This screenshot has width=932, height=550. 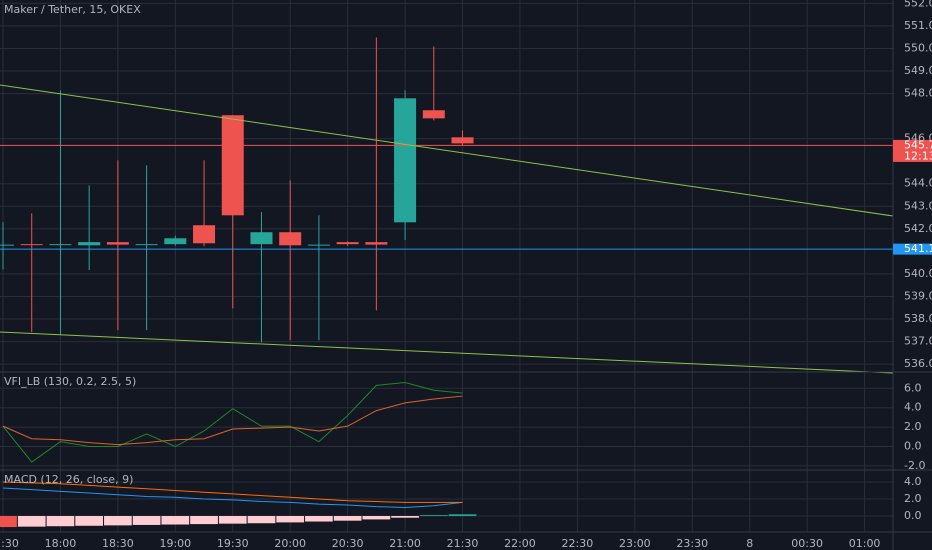 What do you see at coordinates (918, 70) in the screenshot?
I see `y-tick-label: 549.0` at bounding box center [918, 70].